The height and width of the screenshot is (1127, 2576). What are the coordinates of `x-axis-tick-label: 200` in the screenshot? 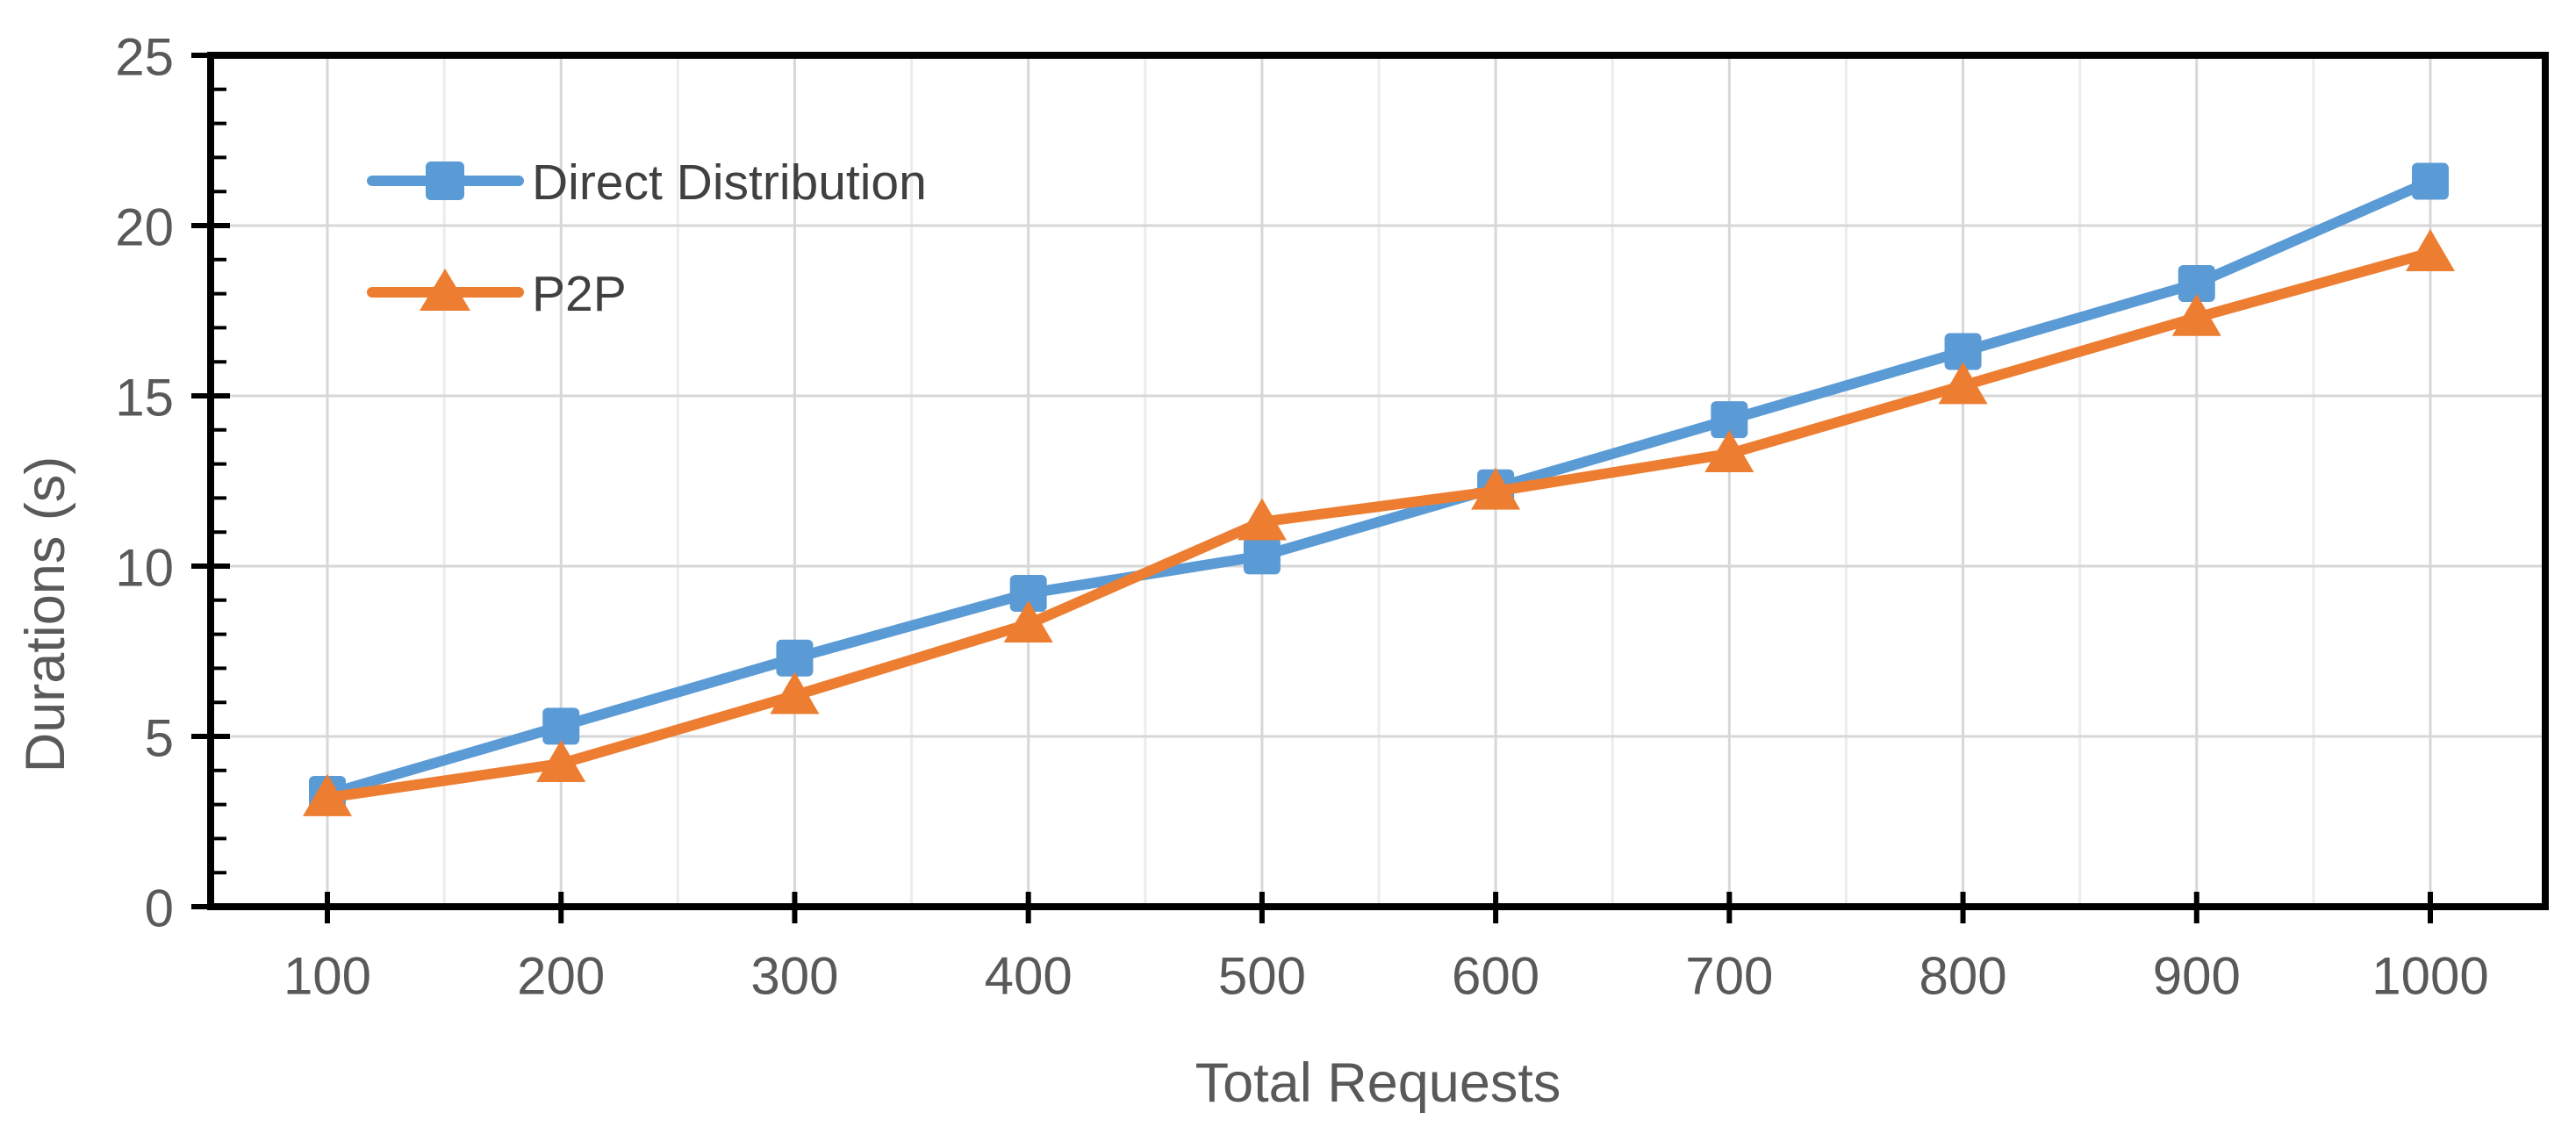 It's located at (561, 976).